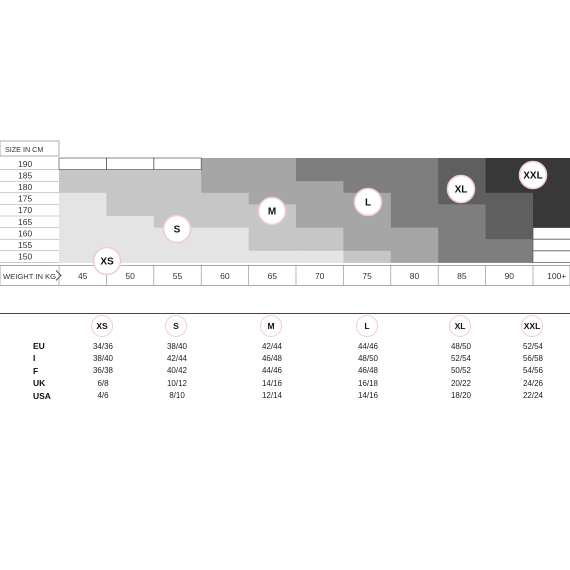 Image resolution: width=570 pixels, height=570 pixels. Describe the element at coordinates (25, 233) in the screenshot. I see `height-tick-label: 160` at that location.